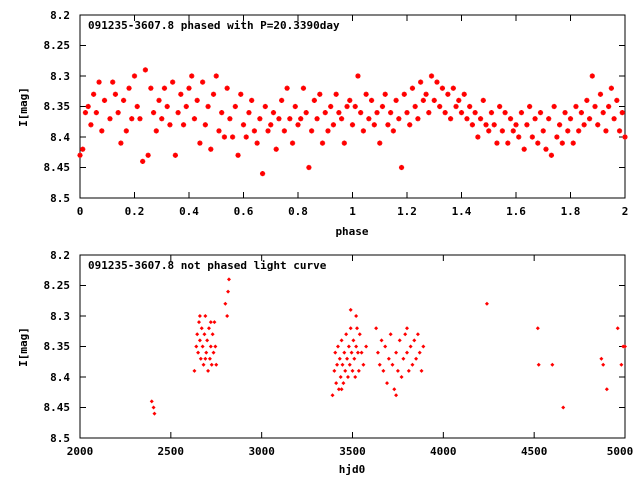 The width and height of the screenshot is (640, 480). I want to click on bottom-x-tick-label: 3500, so click(352, 451).